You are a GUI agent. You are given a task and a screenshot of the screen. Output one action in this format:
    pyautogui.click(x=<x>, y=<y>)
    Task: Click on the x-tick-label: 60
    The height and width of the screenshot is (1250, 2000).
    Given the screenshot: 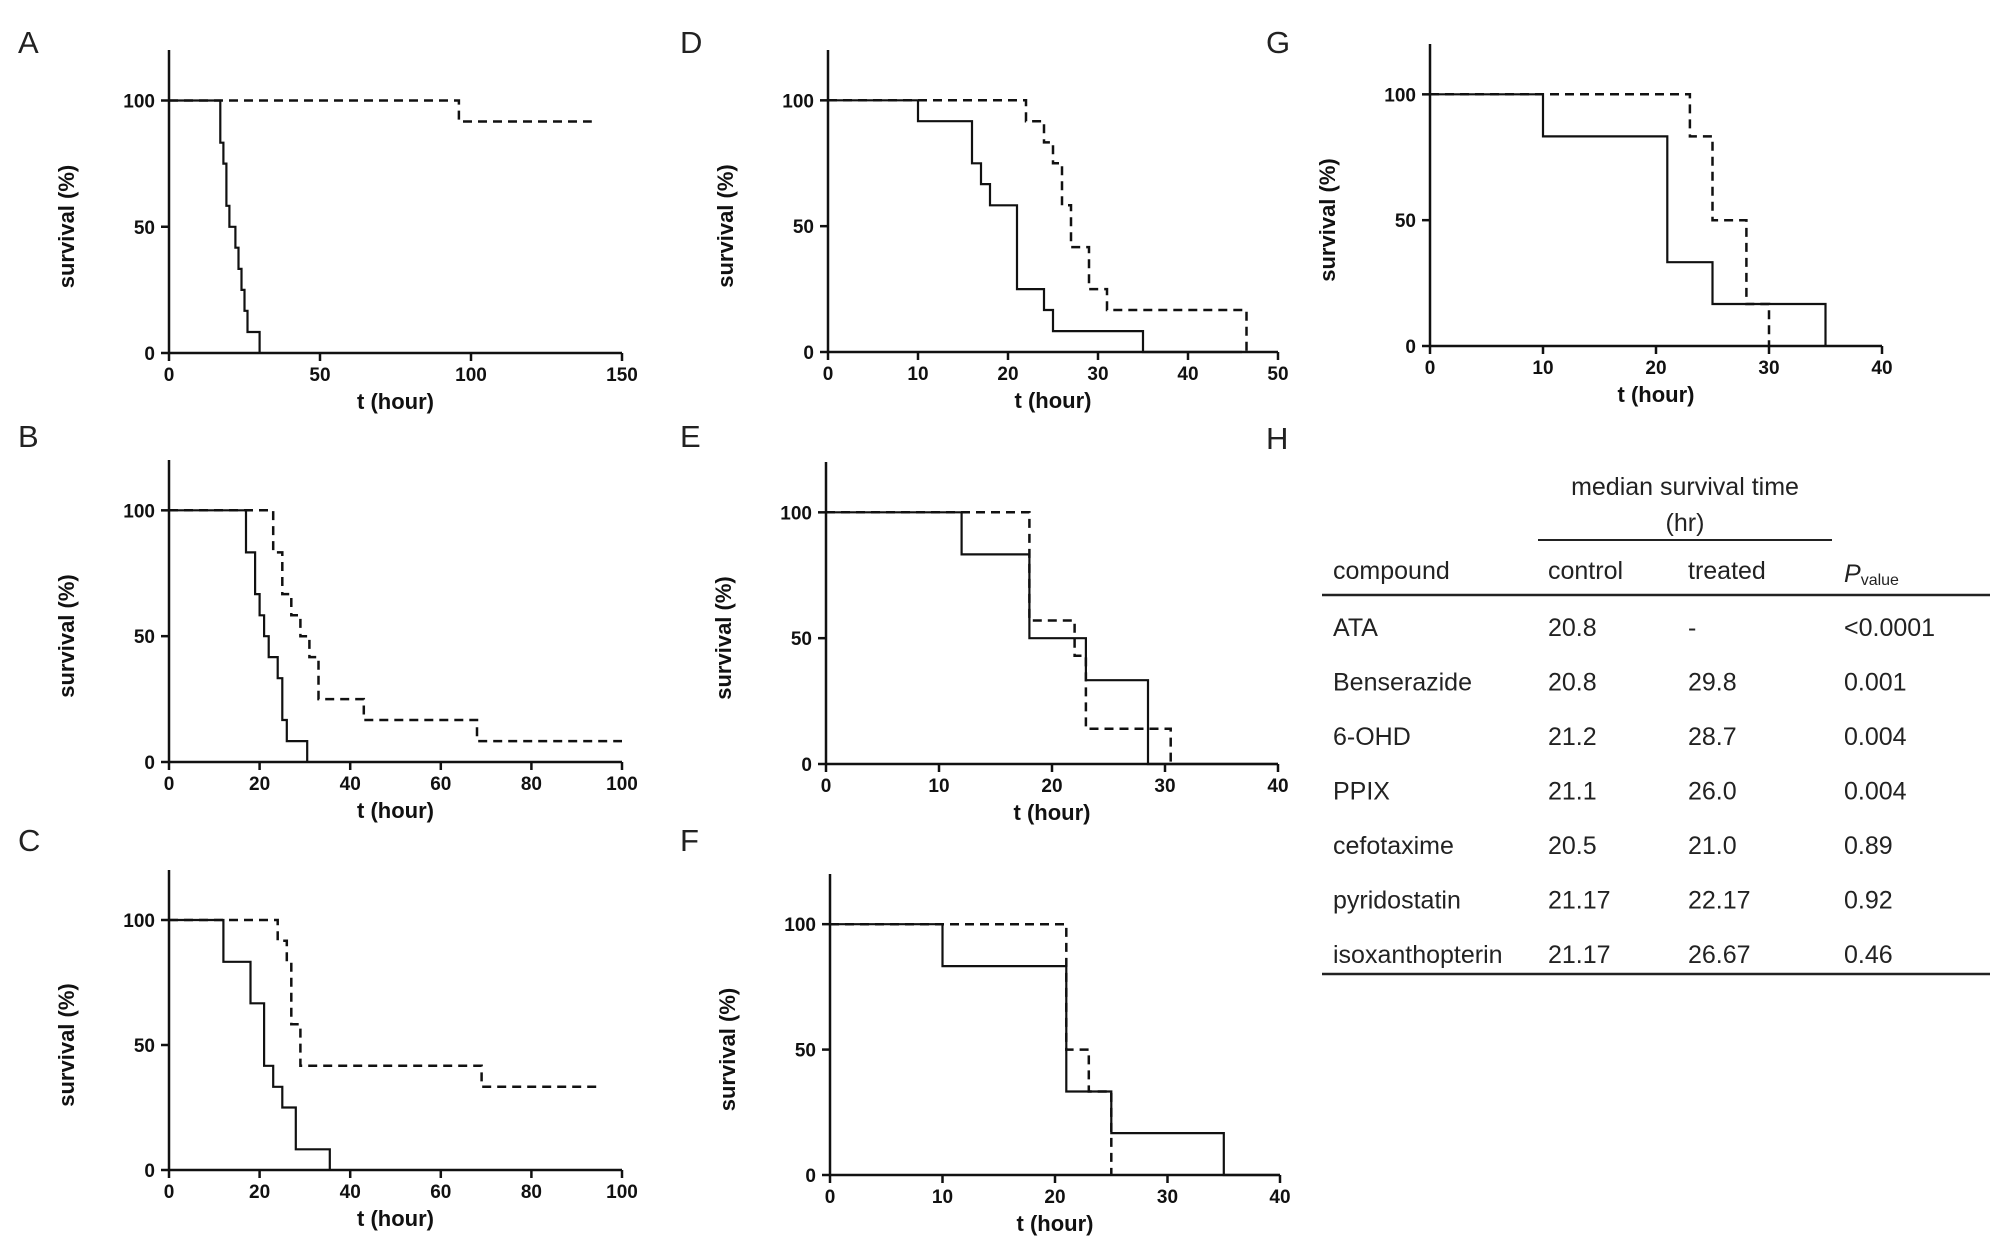 What is the action you would take?
    pyautogui.click(x=440, y=784)
    